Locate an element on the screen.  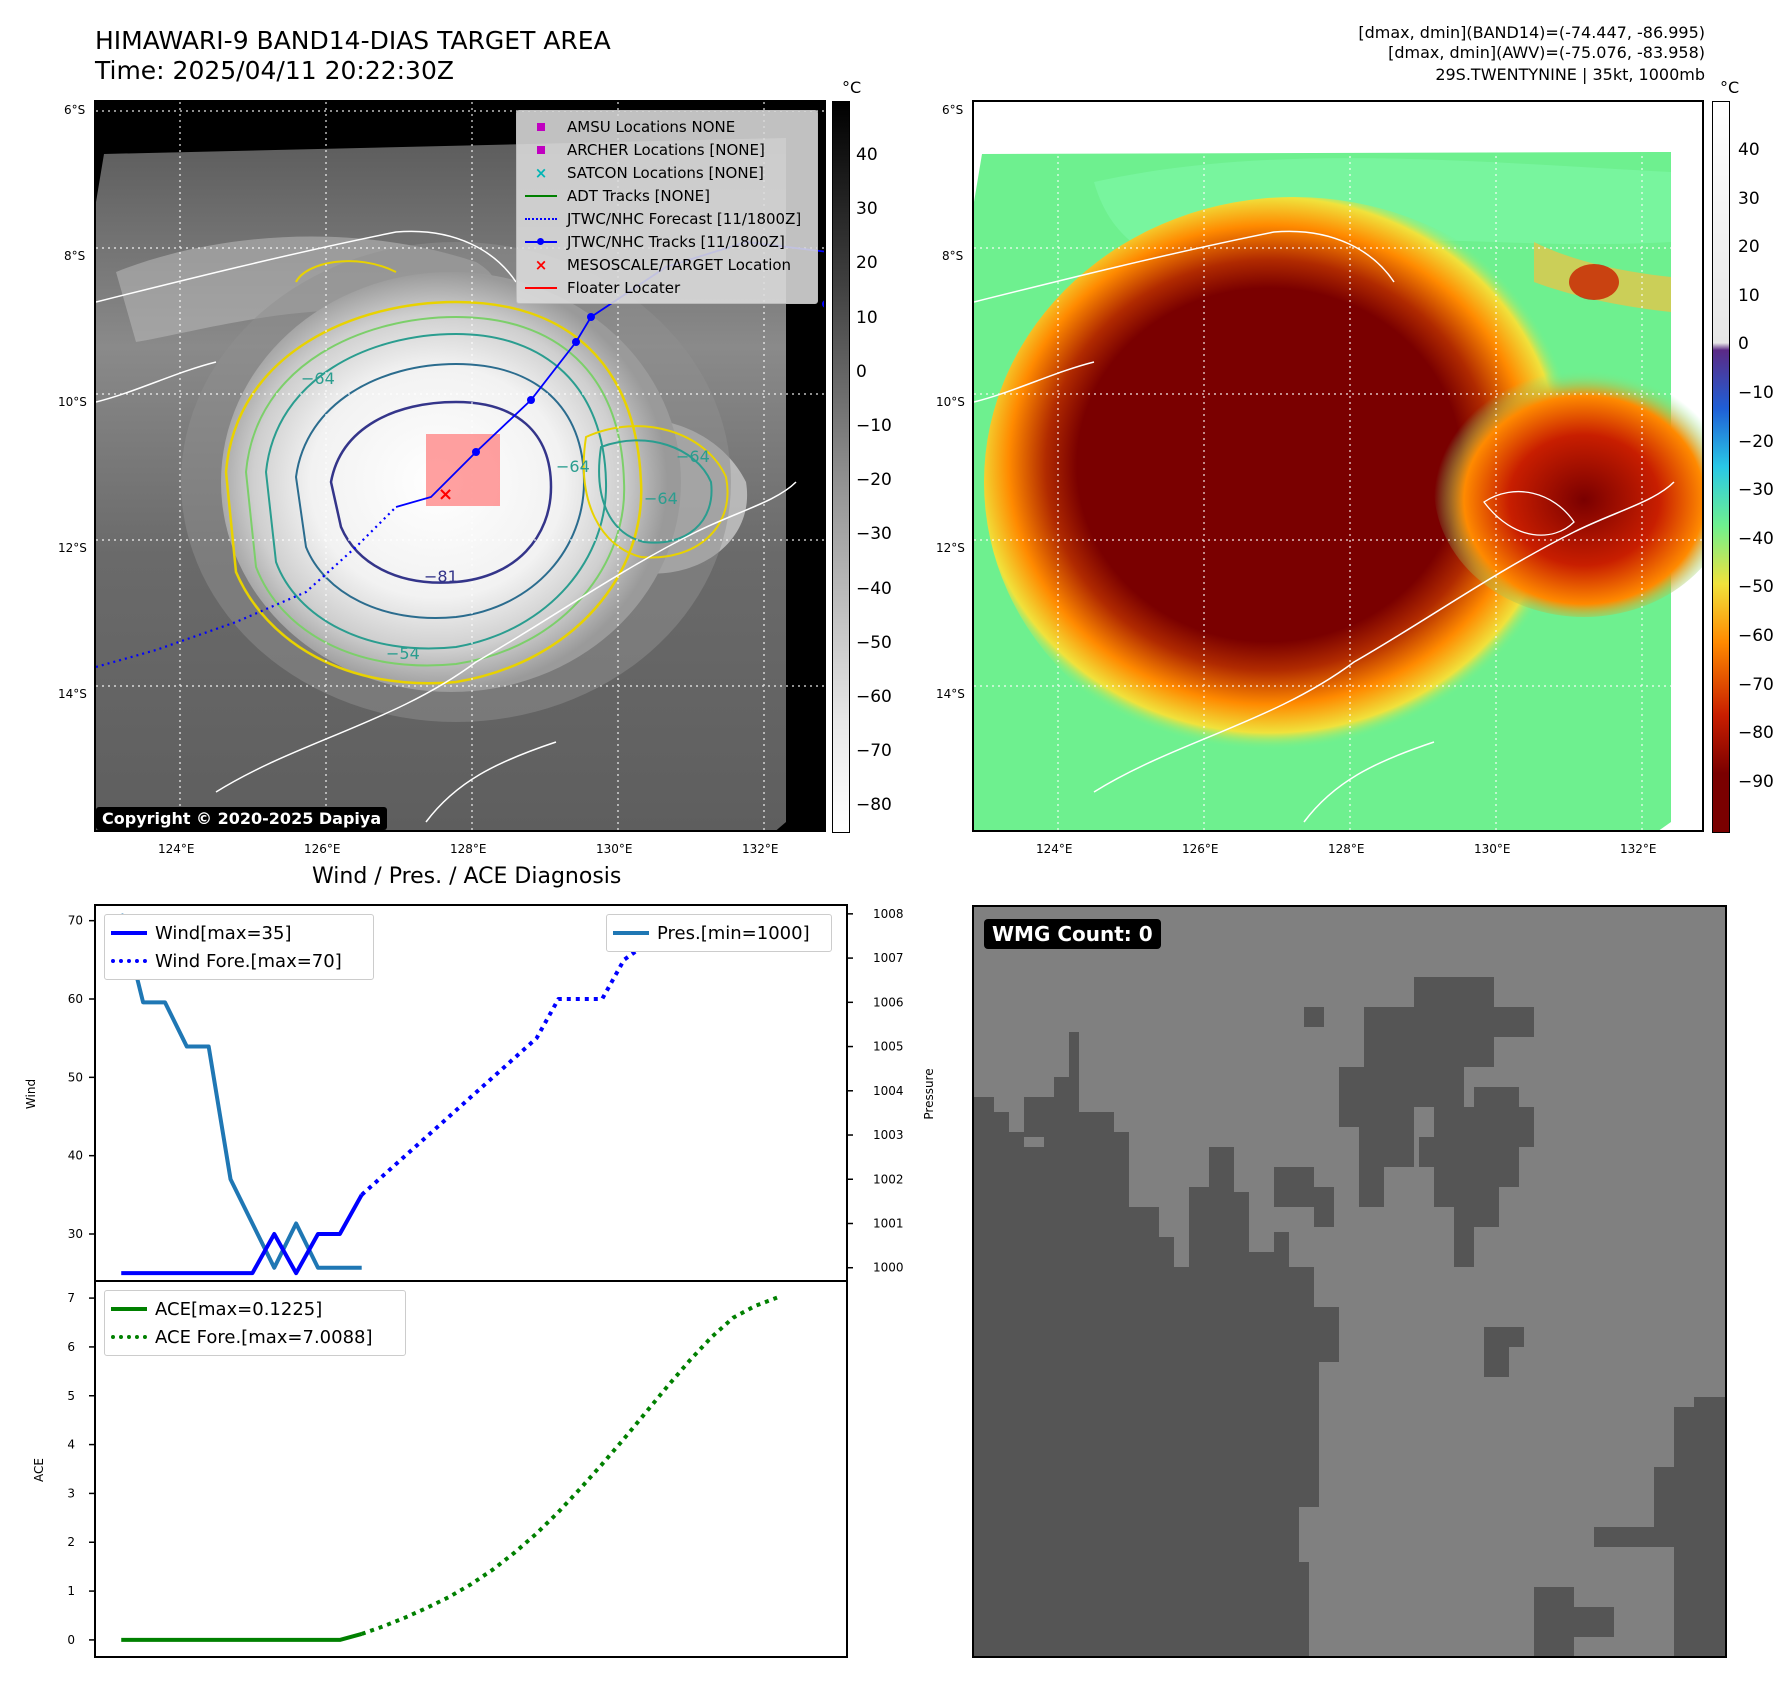
pressure-tick-label: 1000 is located at coordinates (888, 1268).